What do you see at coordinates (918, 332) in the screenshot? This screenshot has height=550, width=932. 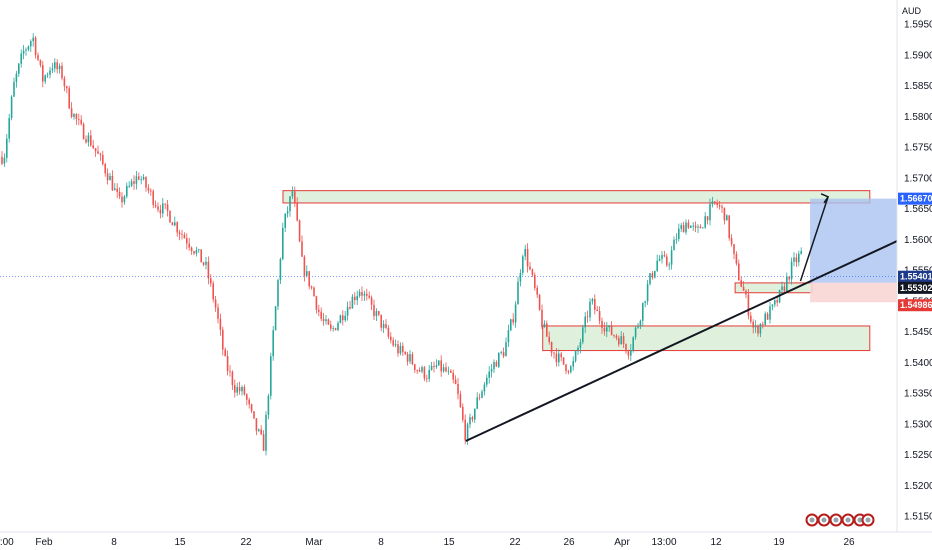 I see `y-tick-label: 1.54500` at bounding box center [918, 332].